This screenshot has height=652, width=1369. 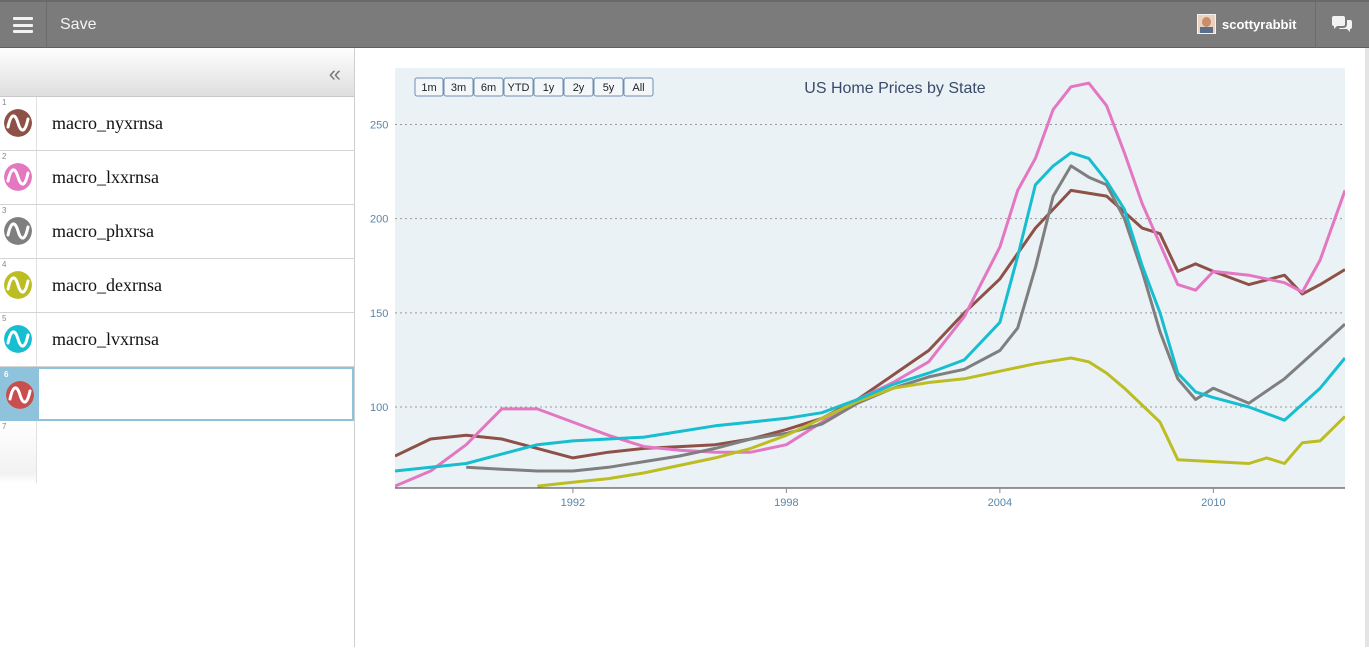 I want to click on user-menu: scottyrabbit, so click(x=1246, y=24).